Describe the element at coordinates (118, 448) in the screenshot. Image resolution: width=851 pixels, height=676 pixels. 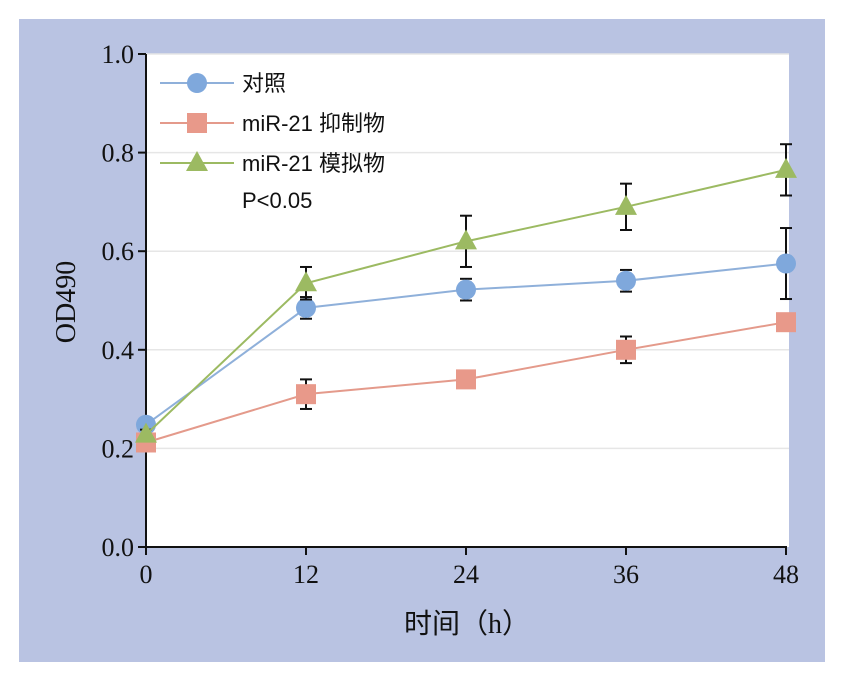
I see `y-tick-label: 0.2` at that location.